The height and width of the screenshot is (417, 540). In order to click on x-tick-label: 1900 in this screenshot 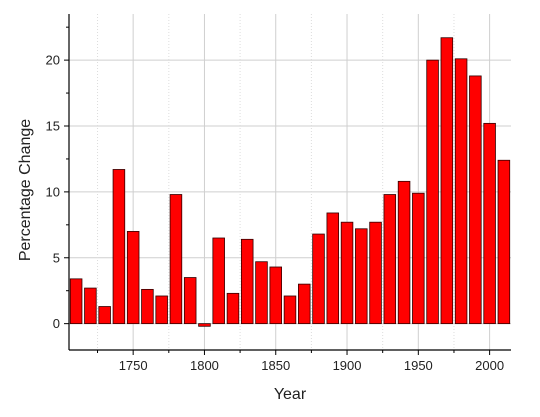, I will do `click(347, 365)`.